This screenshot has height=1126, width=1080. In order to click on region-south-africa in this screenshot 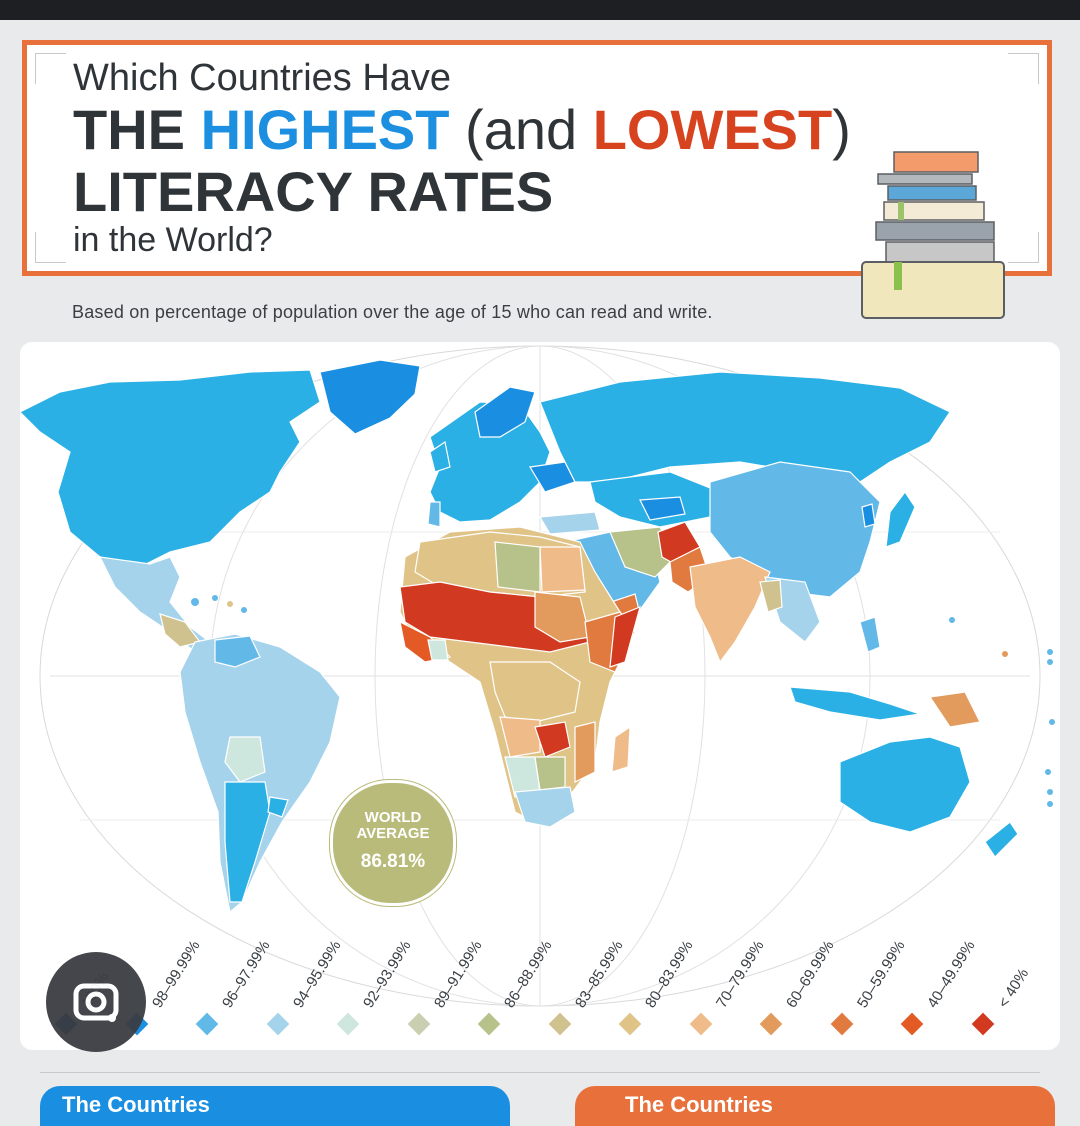, I will do `click(545, 807)`.